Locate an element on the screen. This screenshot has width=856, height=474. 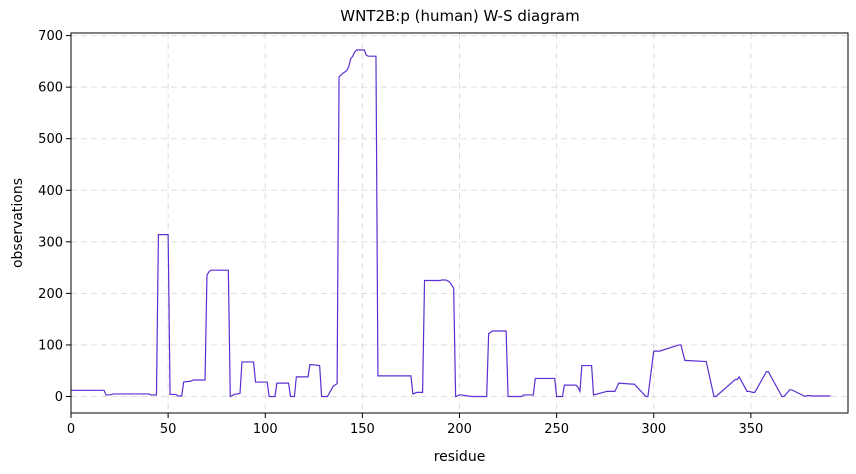
y-tick-label: 500 is located at coordinates (50, 139).